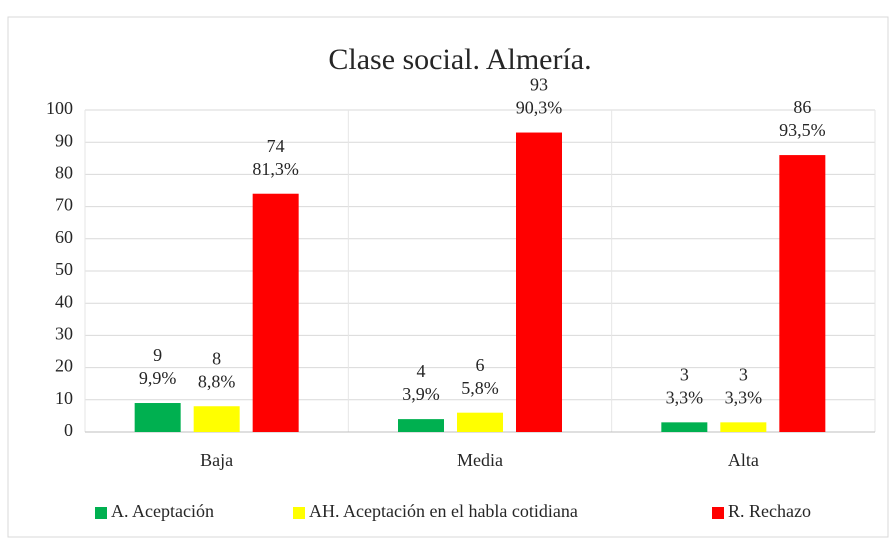 The image size is (896, 544). What do you see at coordinates (769, 511) in the screenshot?
I see `legend-label: R. Rechazo` at bounding box center [769, 511].